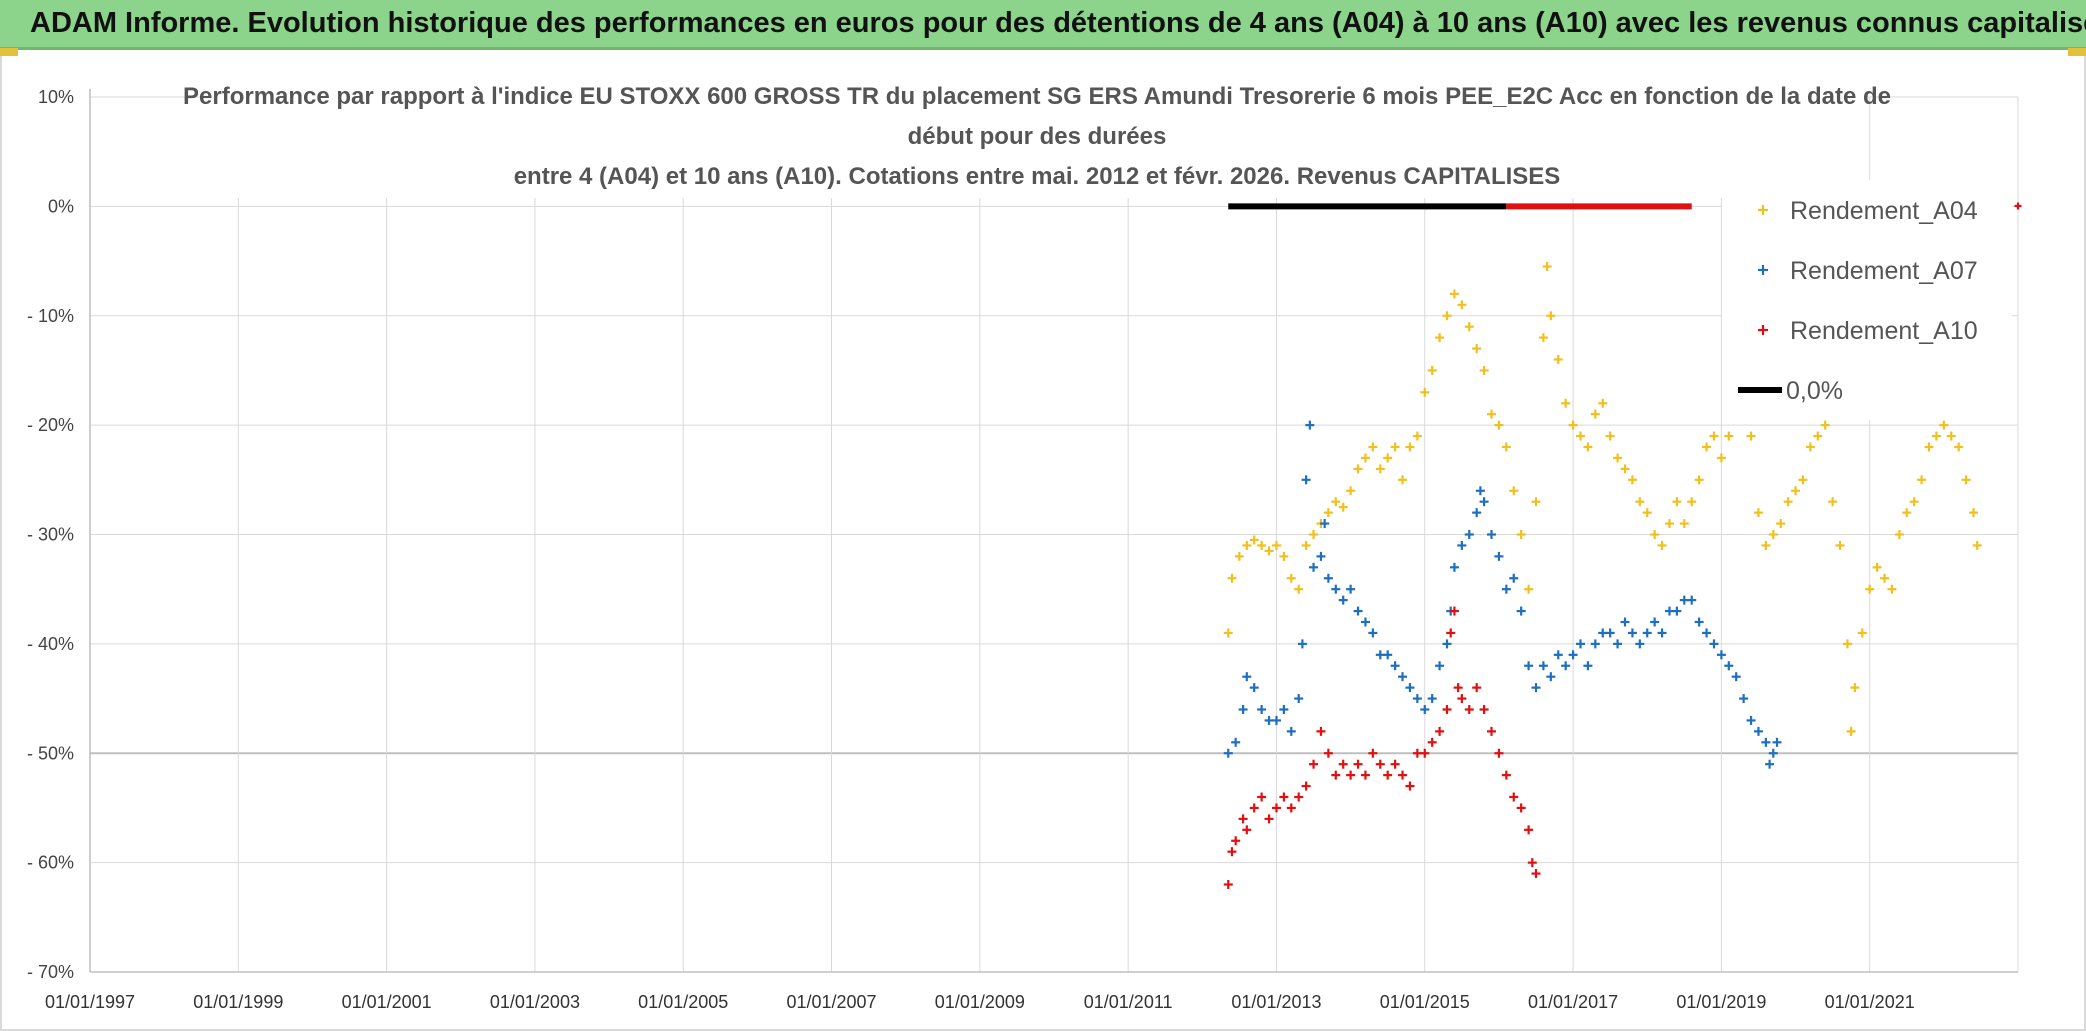 Image resolution: width=2086 pixels, height=1031 pixels. Describe the element at coordinates (50, 753) in the screenshot. I see `y-tick-label: - 50%` at that location.